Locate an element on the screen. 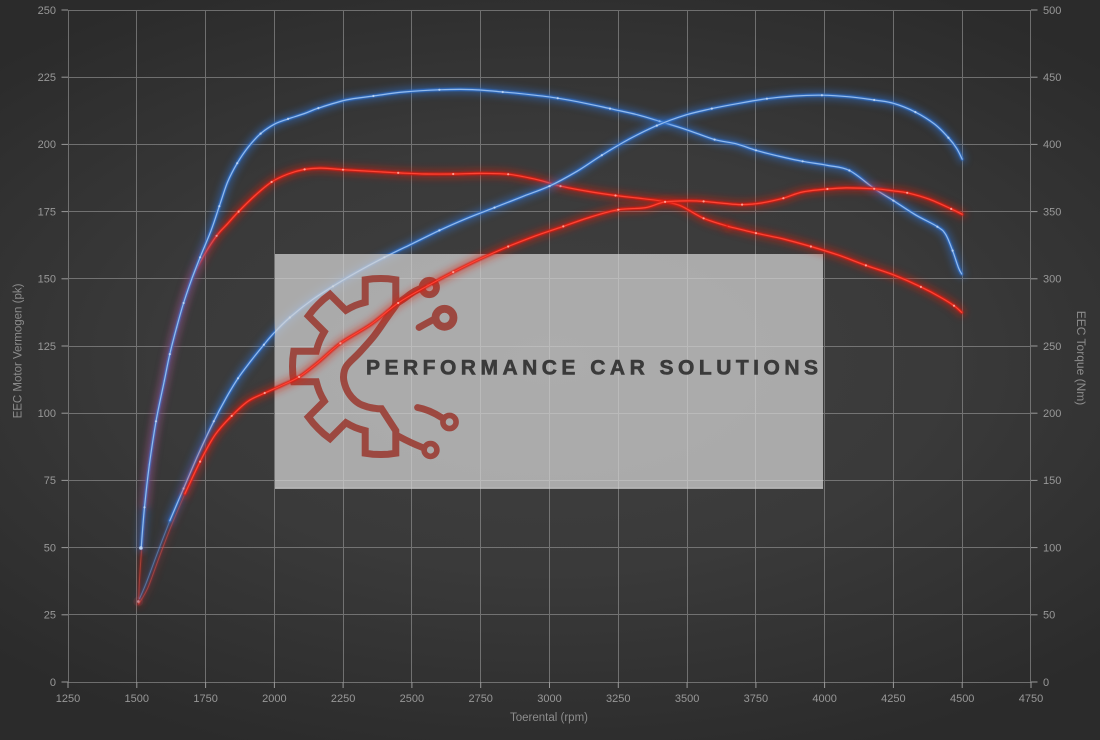 The image size is (1100, 740). svg-text: 2750 is located at coordinates (480, 699).